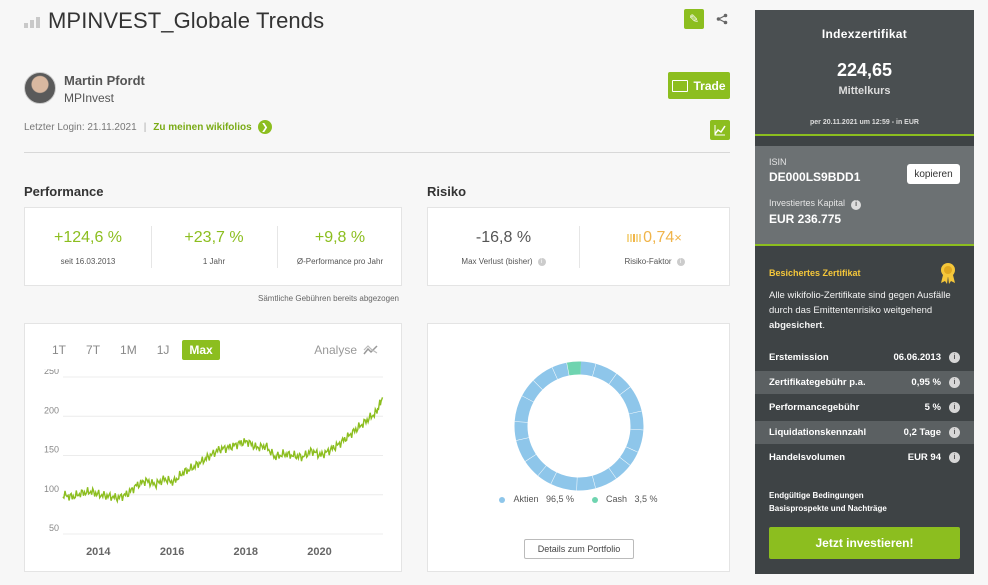 The image size is (988, 585). What do you see at coordinates (864, 432) in the screenshot?
I see `fact-row: Liquidationskennzahl 0,2 Tage i` at bounding box center [864, 432].